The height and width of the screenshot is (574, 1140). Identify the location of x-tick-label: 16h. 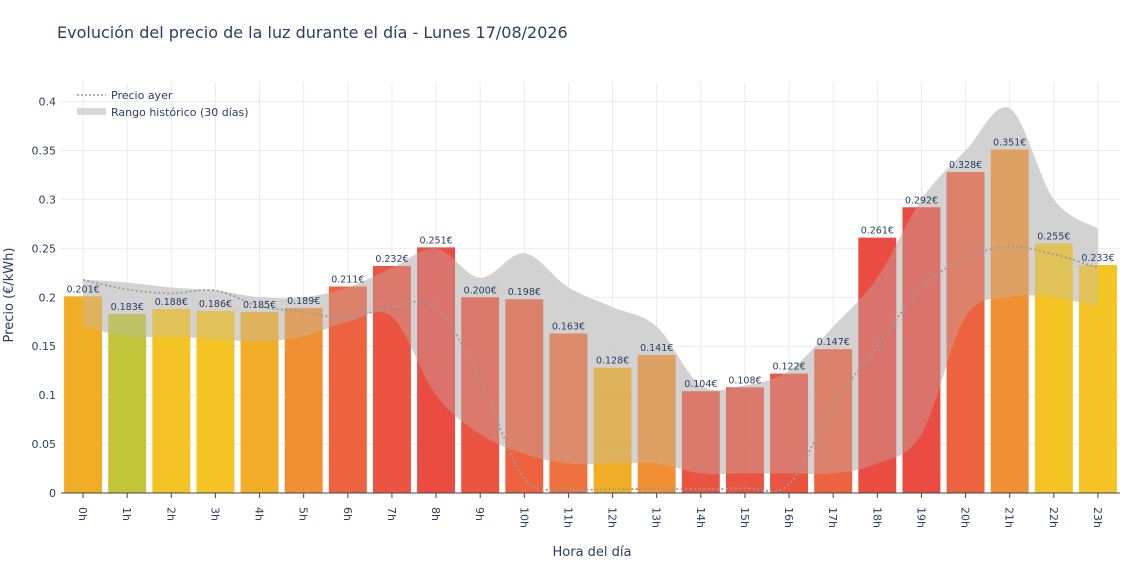
(788, 517).